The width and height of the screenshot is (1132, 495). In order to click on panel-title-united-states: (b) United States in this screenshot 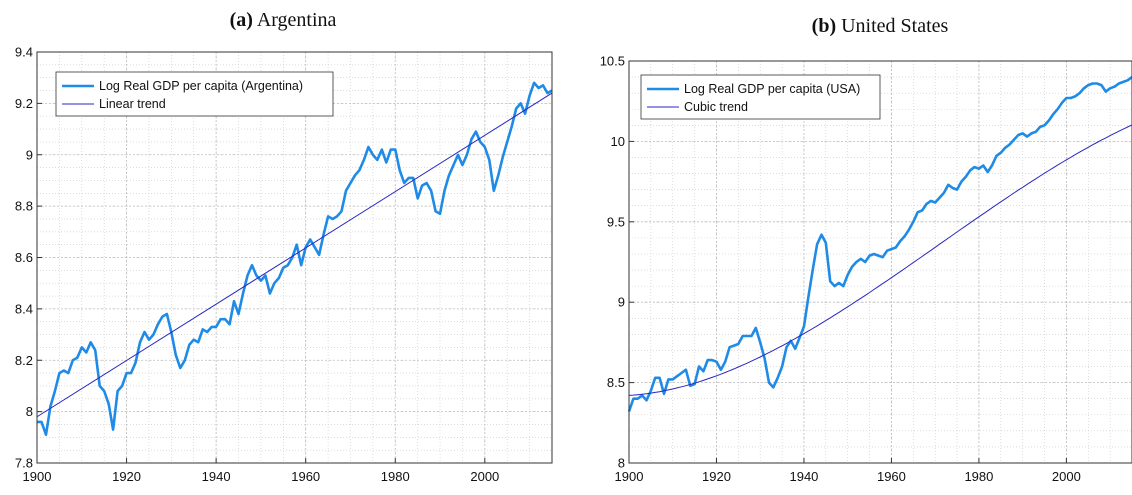, I will do `click(880, 26)`.